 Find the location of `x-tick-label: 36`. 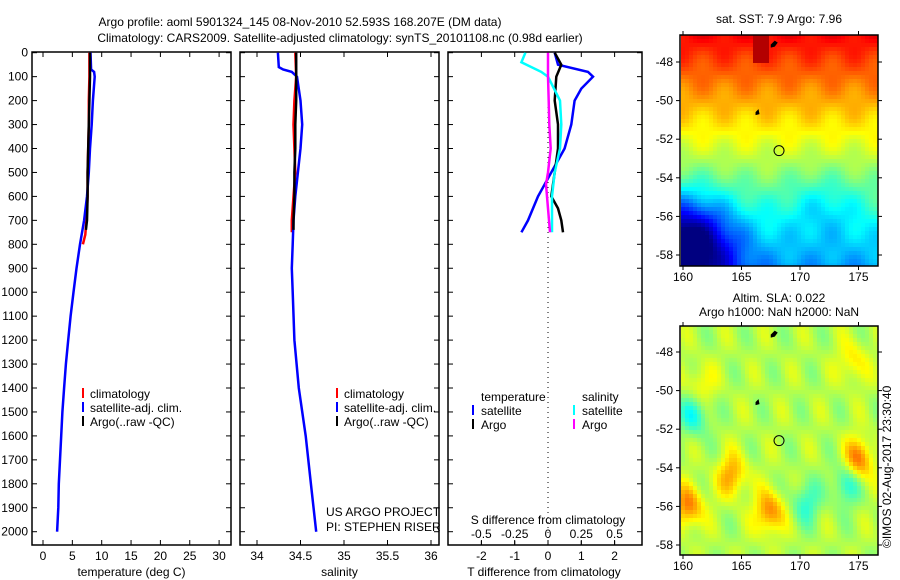

x-tick-label: 36 is located at coordinates (431, 556).